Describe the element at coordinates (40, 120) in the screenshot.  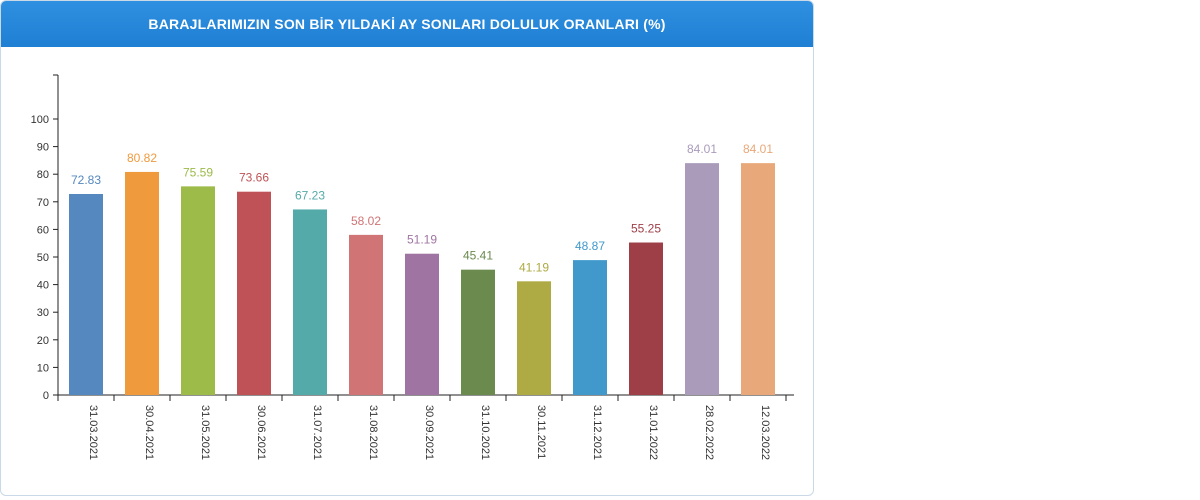
I see `y-tick-label: 100` at that location.